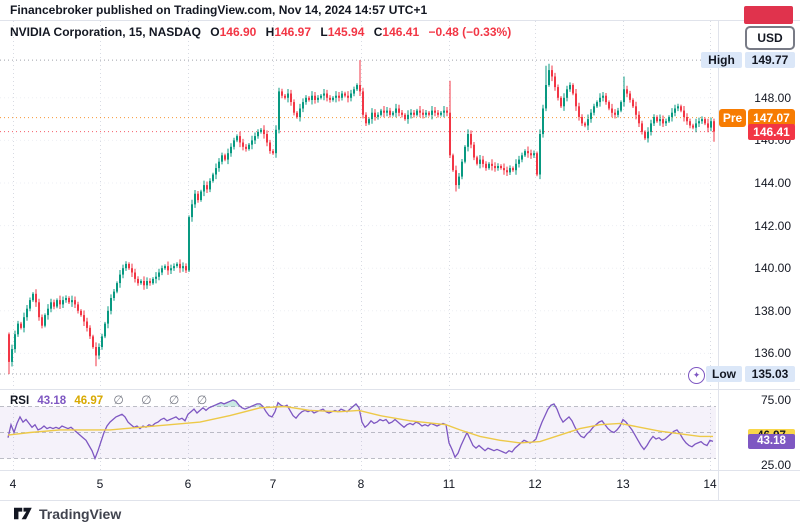 Image resolution: width=800 pixels, height=530 pixels. I want to click on symbol-title: NVIDIA Corporation, 15, NASDAQ, so click(105, 32).